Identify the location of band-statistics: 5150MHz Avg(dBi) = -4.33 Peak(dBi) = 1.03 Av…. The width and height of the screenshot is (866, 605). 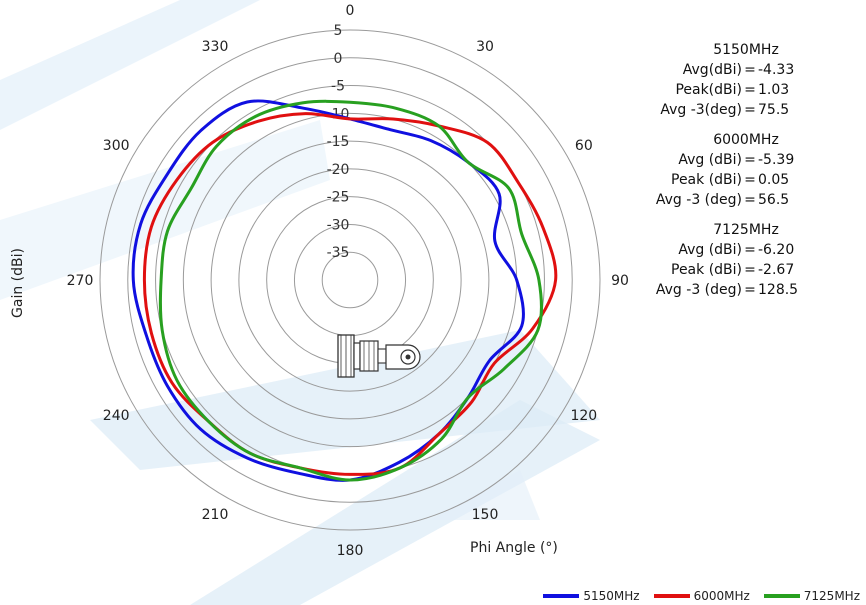
(720, 175).